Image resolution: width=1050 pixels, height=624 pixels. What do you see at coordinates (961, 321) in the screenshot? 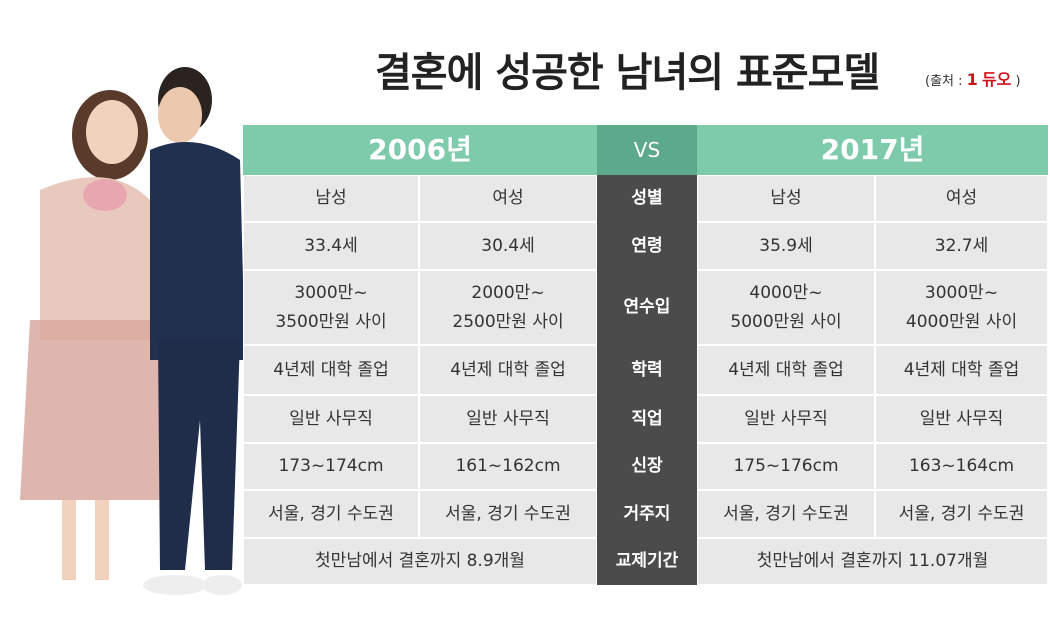
I see `cell-text: 4000만원 사이` at bounding box center [961, 321].